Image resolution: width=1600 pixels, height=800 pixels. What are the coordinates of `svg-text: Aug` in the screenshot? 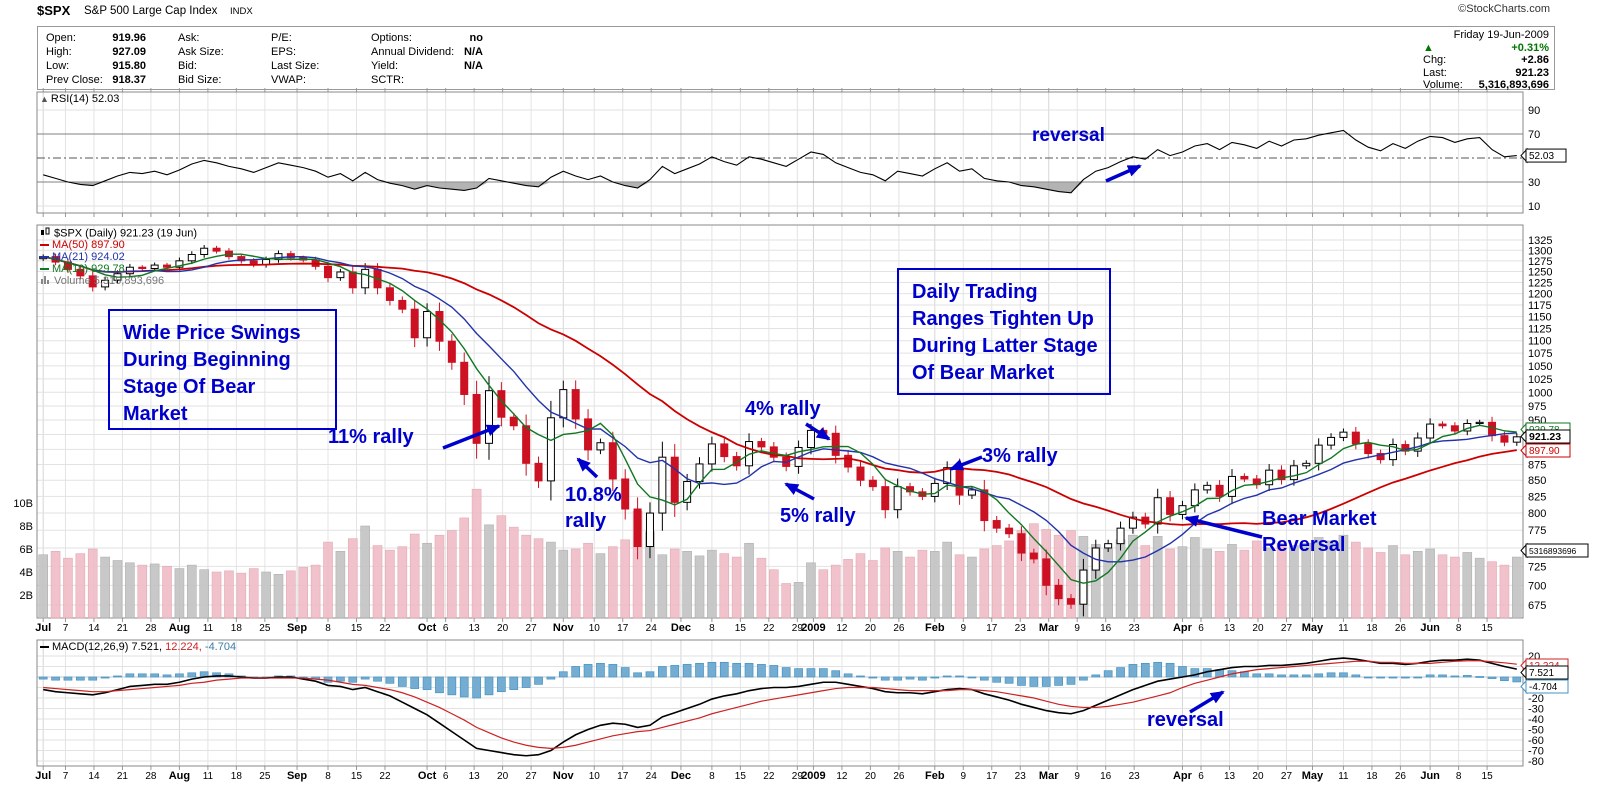 It's located at (179, 628).